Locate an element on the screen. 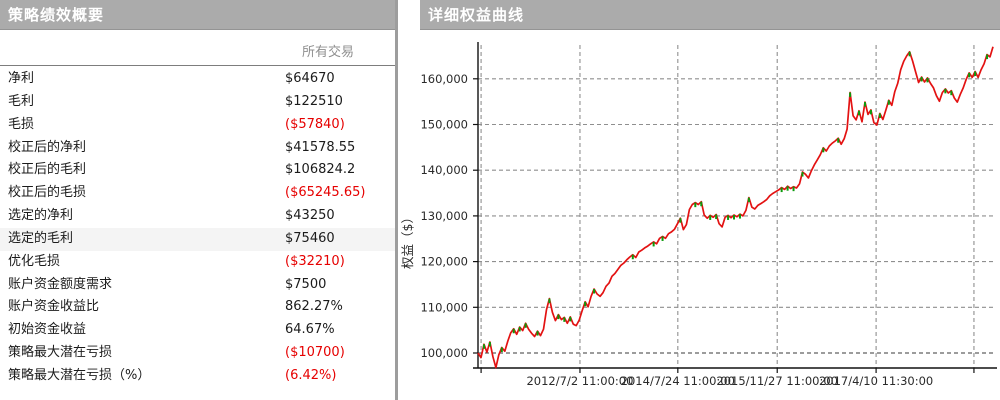 The image size is (1000, 400). row-value: ($10700) is located at coordinates (315, 353).